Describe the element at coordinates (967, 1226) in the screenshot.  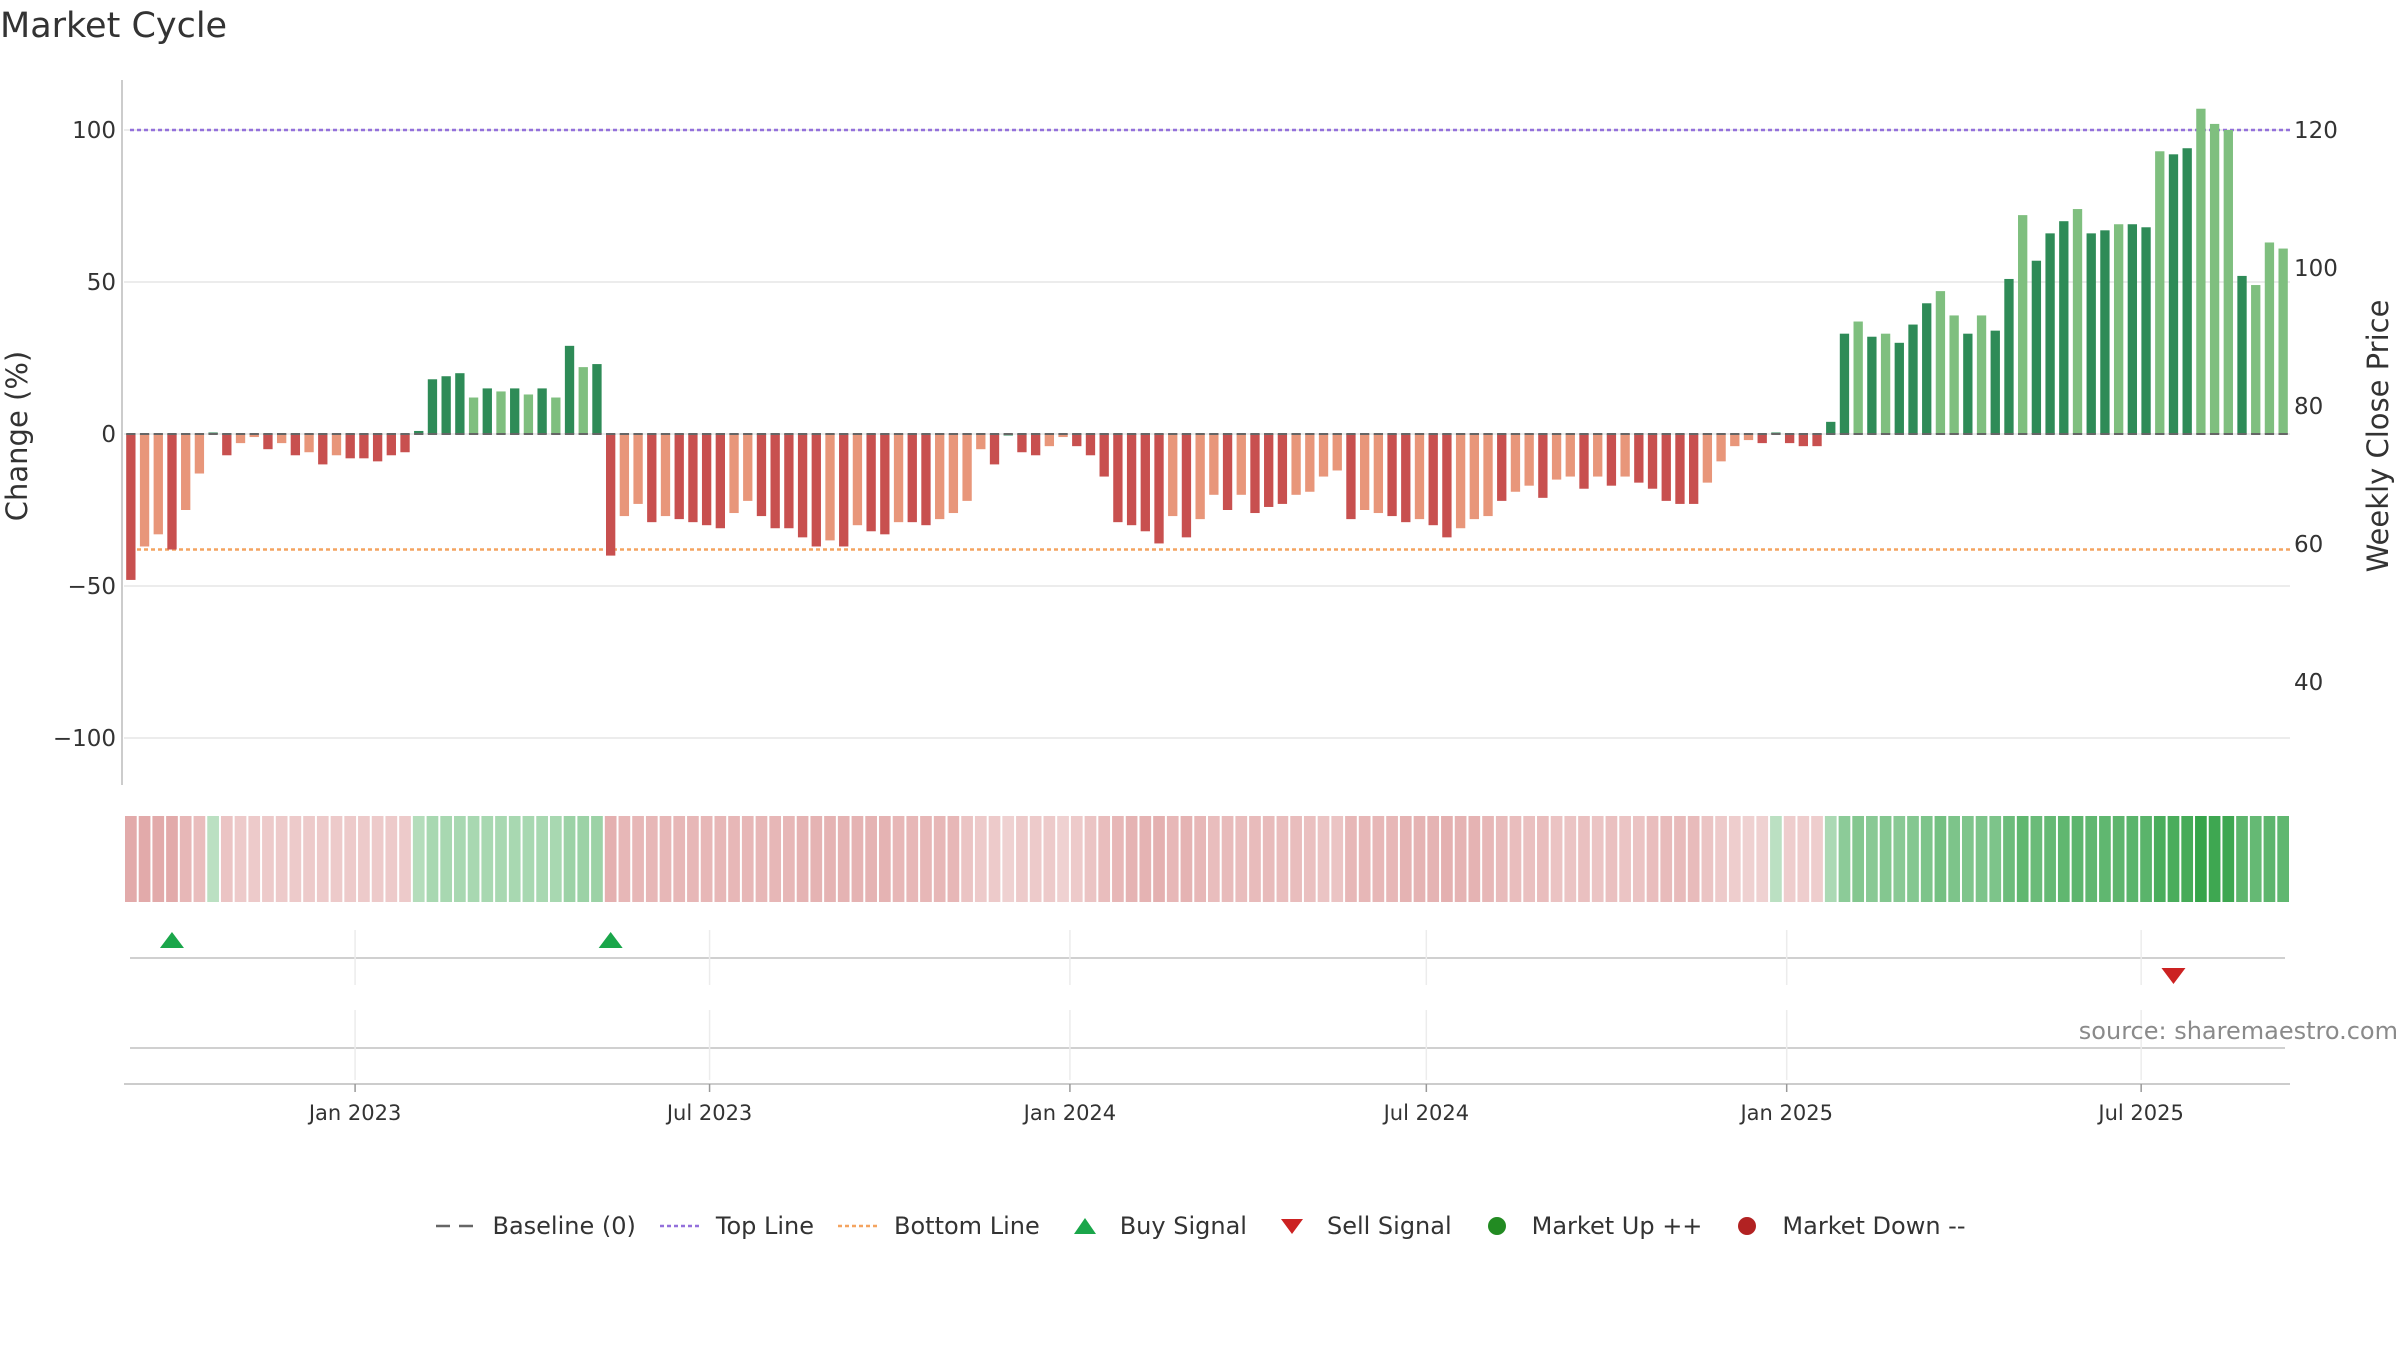
I see `legend-label: Bottom Line` at that location.